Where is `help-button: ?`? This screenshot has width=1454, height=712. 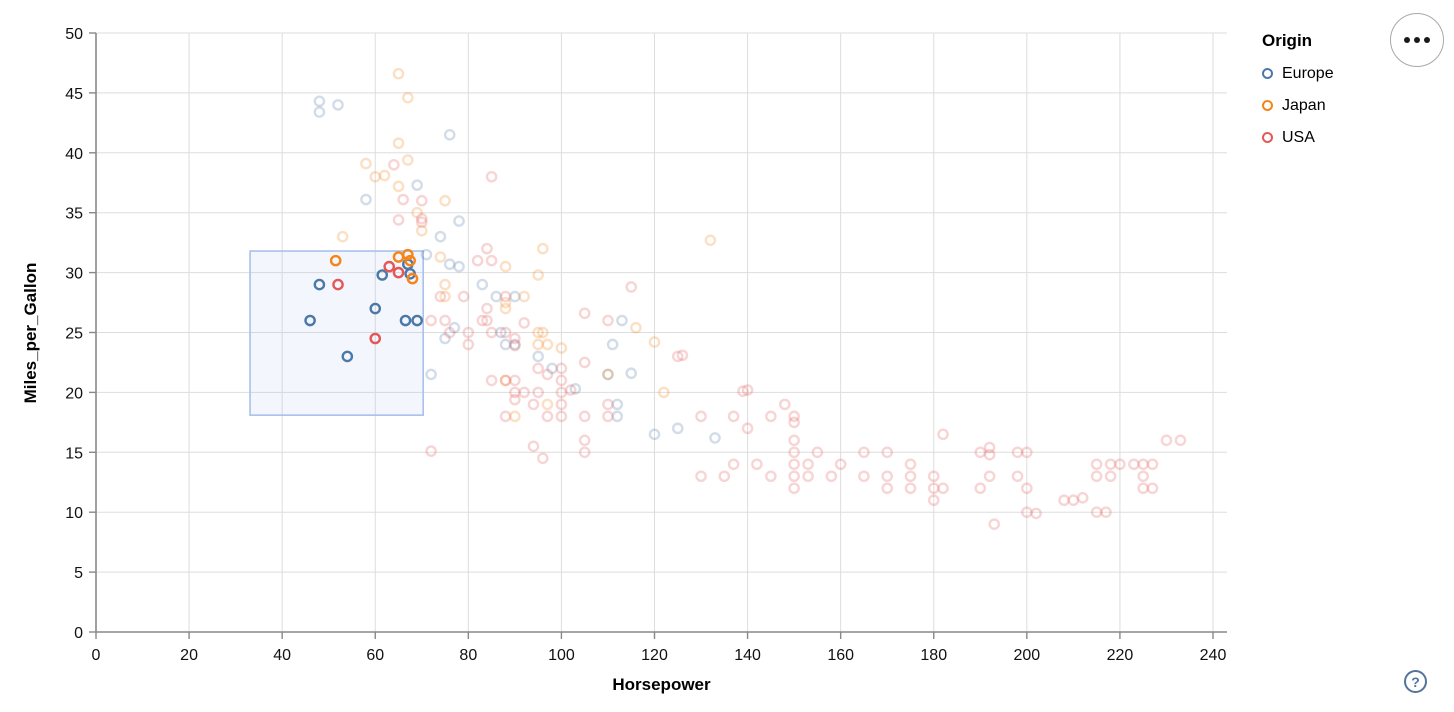
help-button: ? is located at coordinates (1415, 681).